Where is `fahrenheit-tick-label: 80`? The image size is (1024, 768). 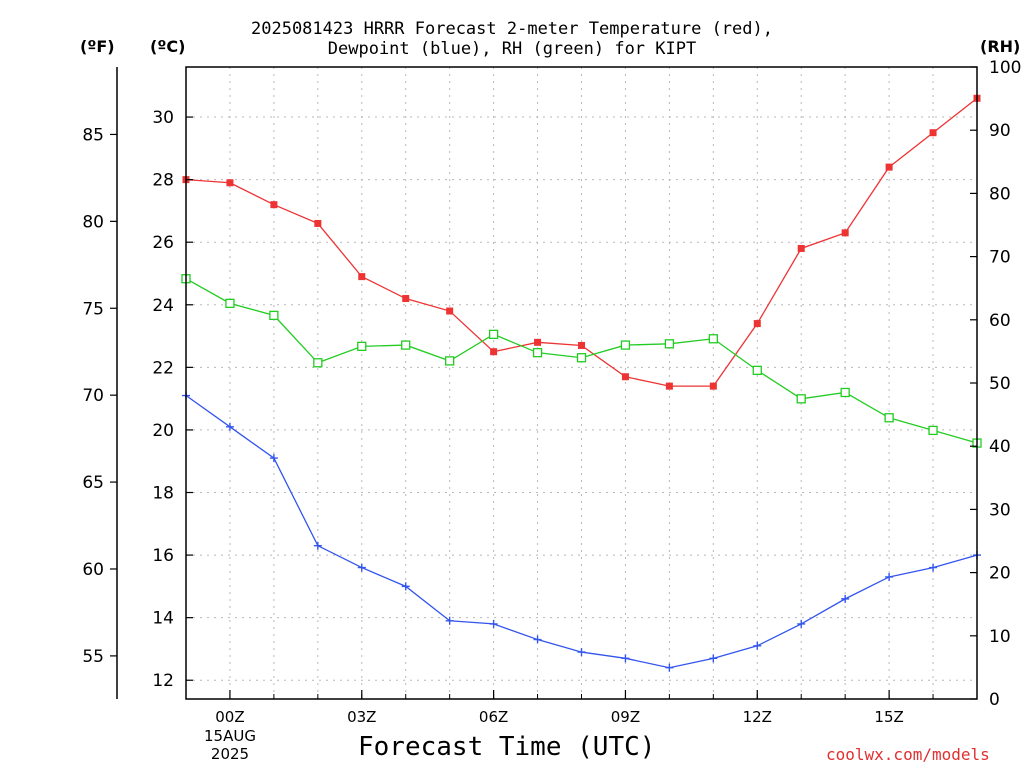 fahrenheit-tick-label: 80 is located at coordinates (93, 222).